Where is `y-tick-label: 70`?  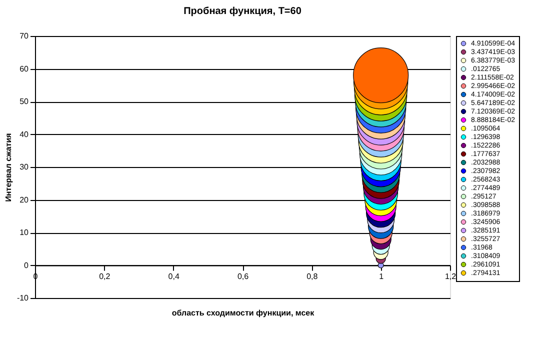 y-tick-label: 70 is located at coordinates (25, 36).